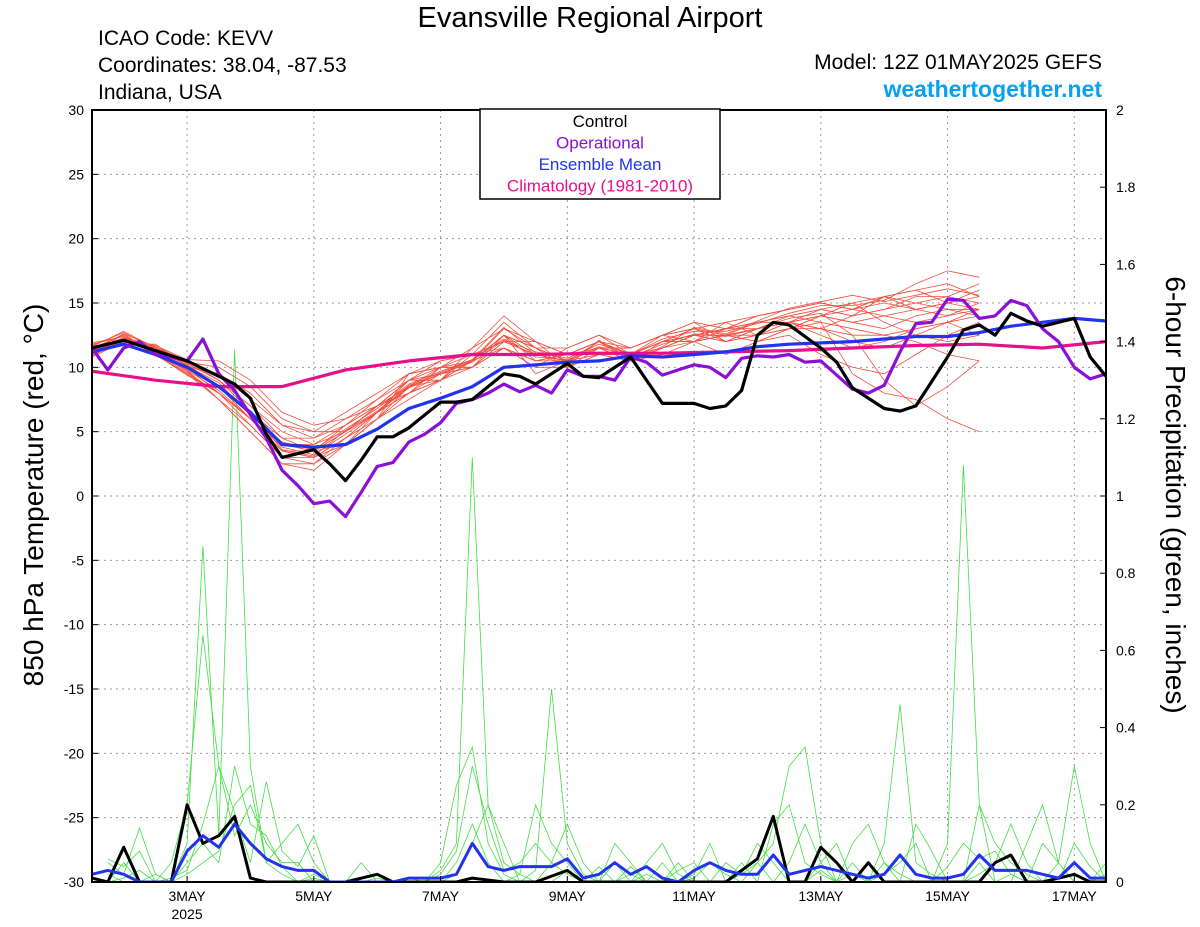 This screenshot has height=927, width=1200. What do you see at coordinates (600, 186) in the screenshot?
I see `legend-entry: Climatology (1981-2010)` at bounding box center [600, 186].